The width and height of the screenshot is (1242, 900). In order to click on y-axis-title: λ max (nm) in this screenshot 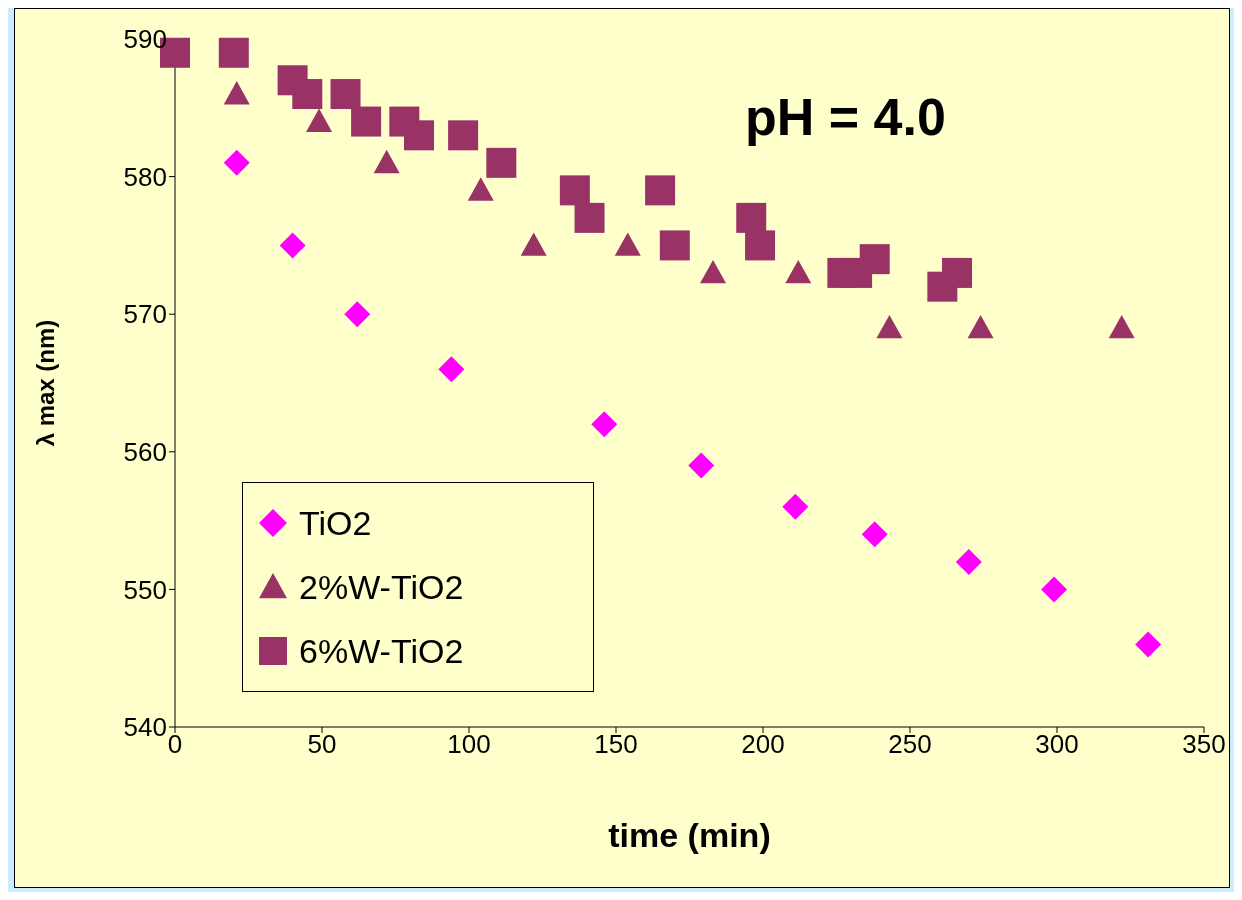, I will do `click(45, 383)`.